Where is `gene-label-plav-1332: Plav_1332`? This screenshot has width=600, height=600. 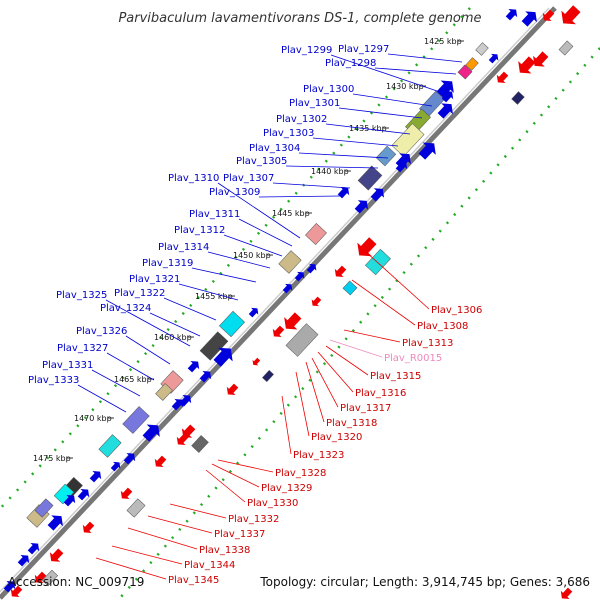
gene-label-plav-1332: Plav_1332 is located at coordinates (253, 519).